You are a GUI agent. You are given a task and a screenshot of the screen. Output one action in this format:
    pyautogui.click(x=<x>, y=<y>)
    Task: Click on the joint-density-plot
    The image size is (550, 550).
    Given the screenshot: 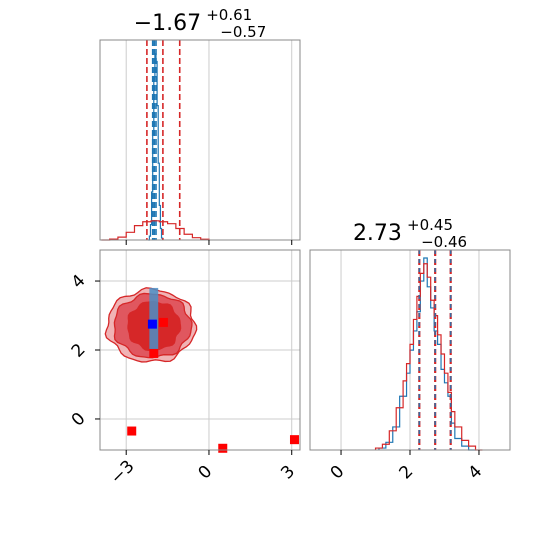 What is the action you would take?
    pyautogui.click(x=201, y=370)
    